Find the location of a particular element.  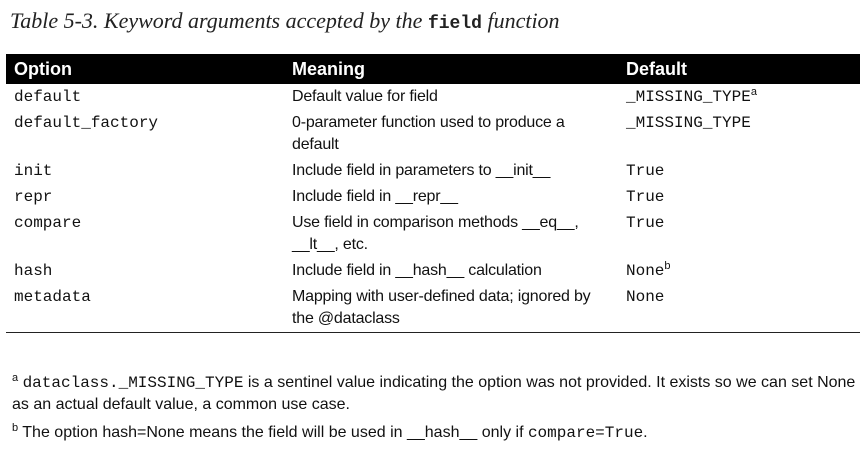

default-cell: _MISSING_TYPEa is located at coordinates (739, 97).